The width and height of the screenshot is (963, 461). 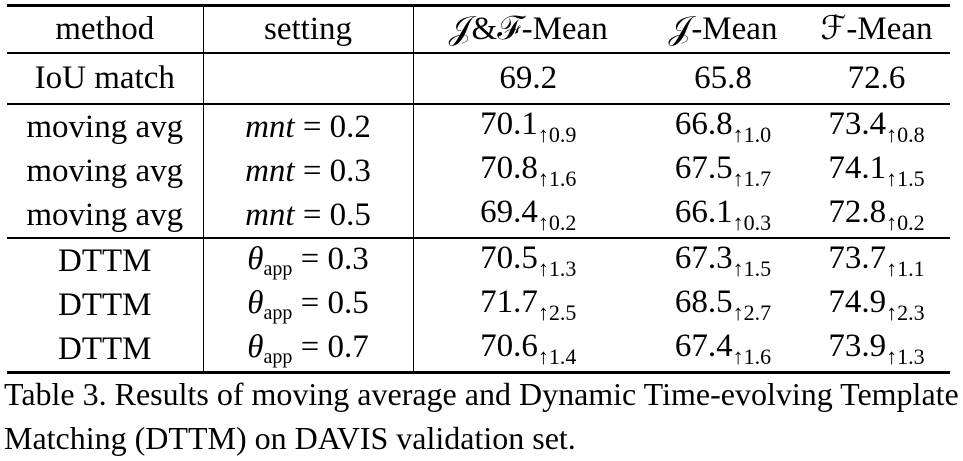 I want to click on setting-value: = 0.7, so click(x=334, y=347).